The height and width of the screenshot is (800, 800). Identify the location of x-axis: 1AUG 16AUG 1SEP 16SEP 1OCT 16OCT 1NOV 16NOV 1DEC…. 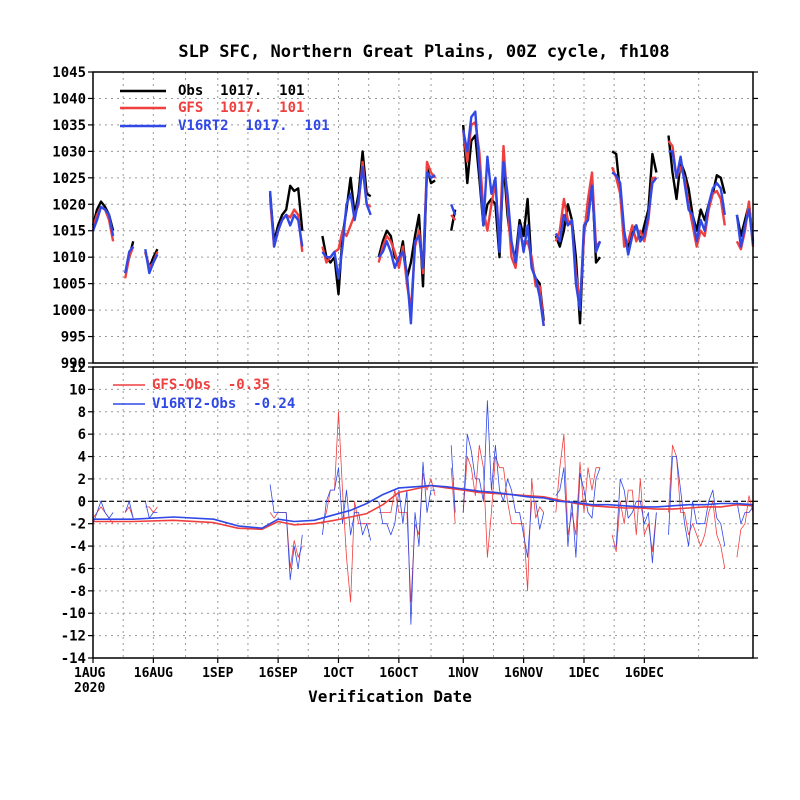
(369, 669).